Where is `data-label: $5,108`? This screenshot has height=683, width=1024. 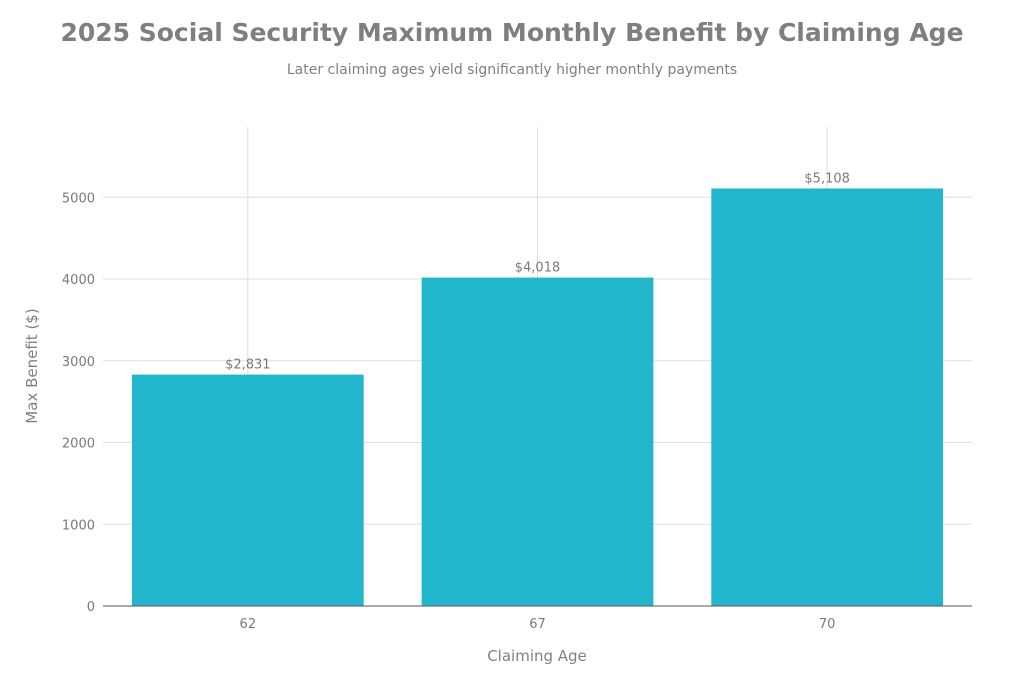
data-label: $5,108 is located at coordinates (827, 178).